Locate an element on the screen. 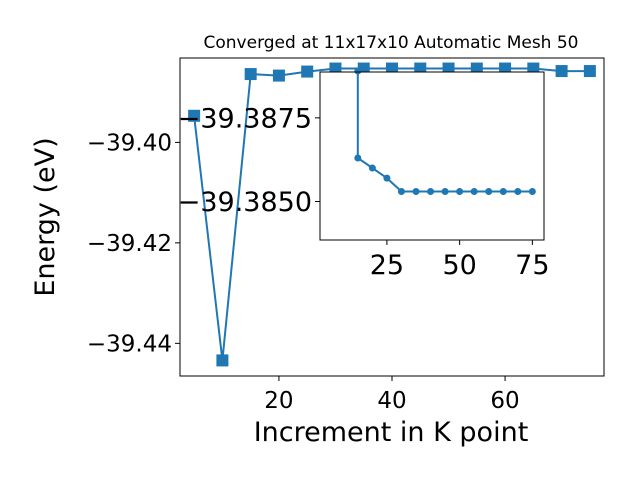  inset-y-tick-label: −39.3850 is located at coordinates (245, 202).